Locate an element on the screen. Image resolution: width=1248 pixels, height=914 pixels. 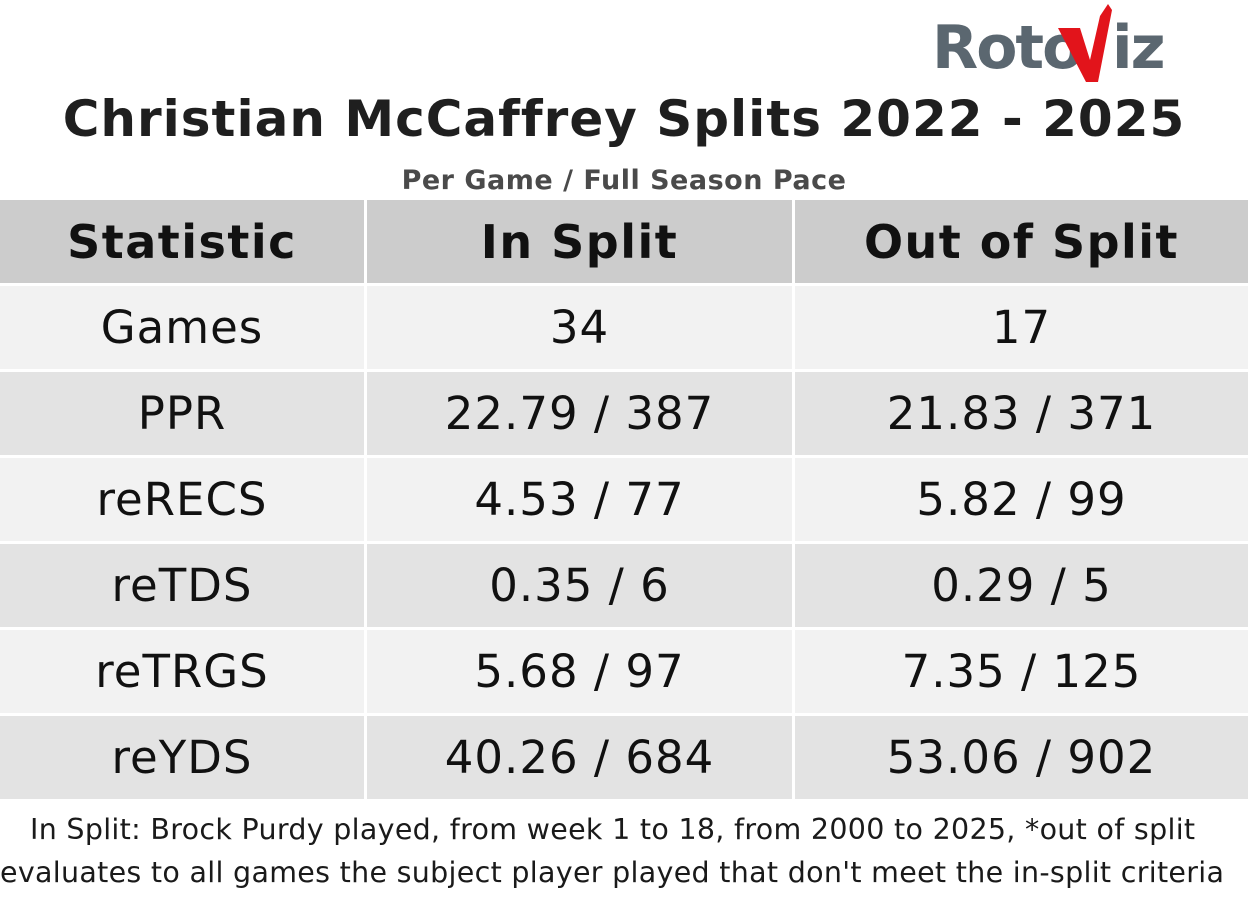
table-row: Games 34 17 is located at coordinates (624, 327).